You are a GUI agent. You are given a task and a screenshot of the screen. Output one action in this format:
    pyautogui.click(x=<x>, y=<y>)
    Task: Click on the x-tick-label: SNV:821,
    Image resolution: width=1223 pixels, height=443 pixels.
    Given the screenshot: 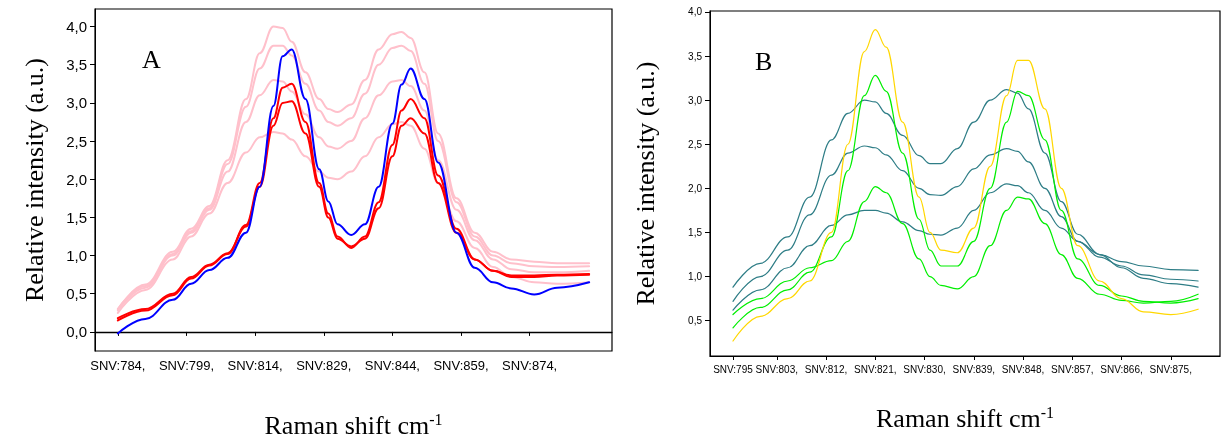 What is the action you would take?
    pyautogui.click(x=875, y=369)
    